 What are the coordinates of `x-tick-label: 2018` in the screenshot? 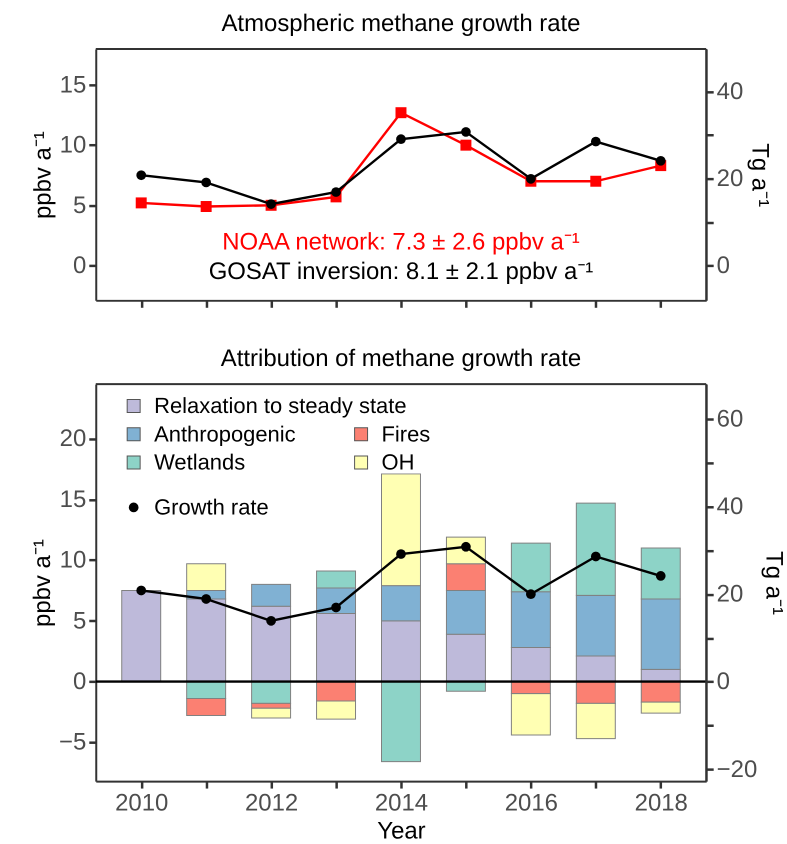 It's located at (661, 803).